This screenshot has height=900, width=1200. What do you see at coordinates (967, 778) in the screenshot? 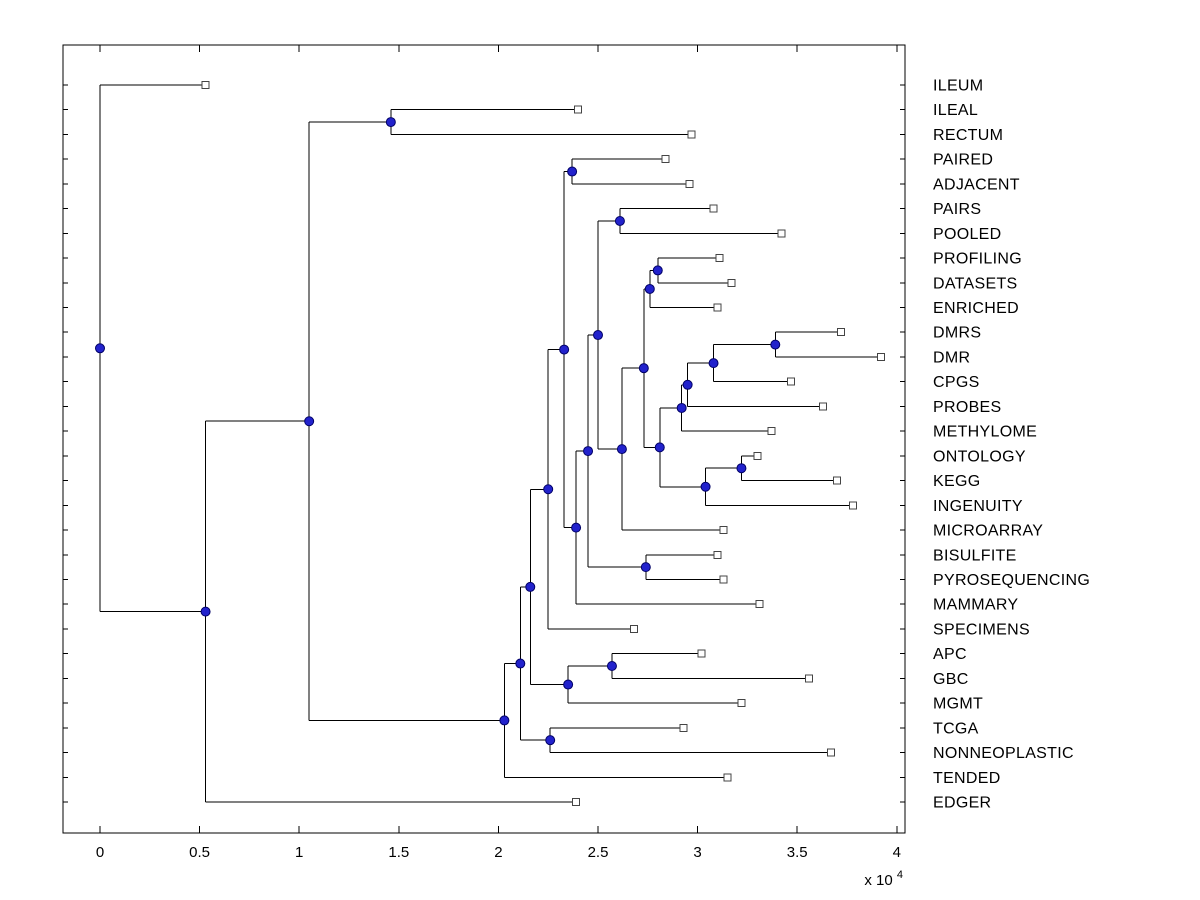
I see `leaf-label: TENDED` at bounding box center [967, 778].